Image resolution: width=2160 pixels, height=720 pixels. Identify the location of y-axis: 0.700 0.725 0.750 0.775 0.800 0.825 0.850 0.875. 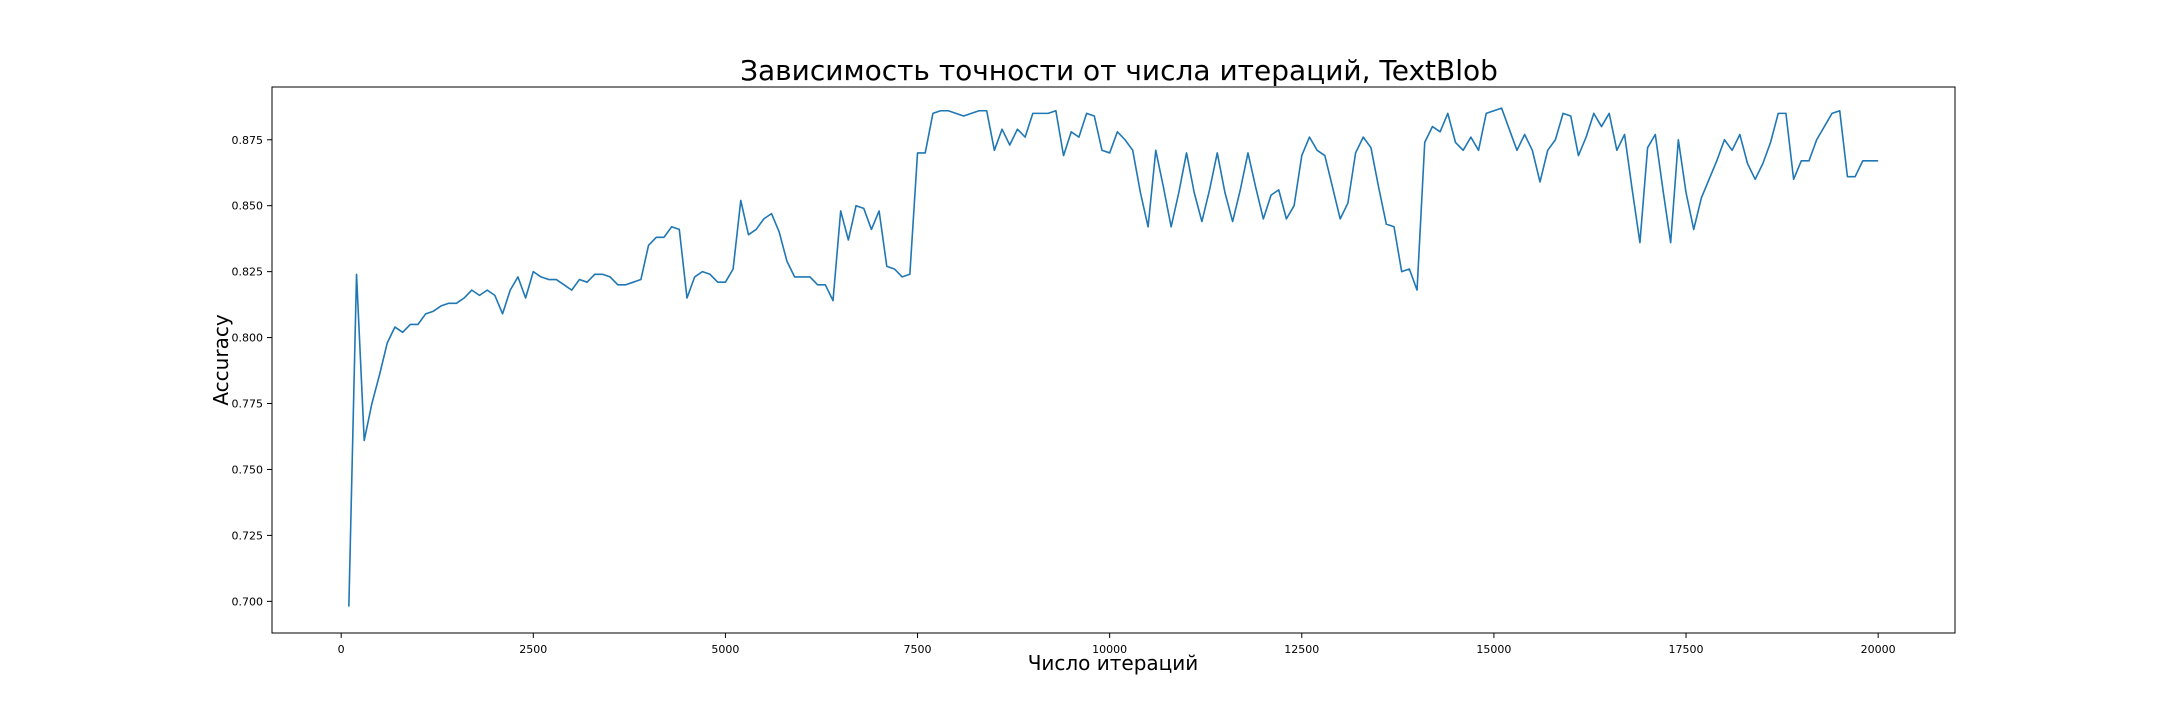
(252, 371).